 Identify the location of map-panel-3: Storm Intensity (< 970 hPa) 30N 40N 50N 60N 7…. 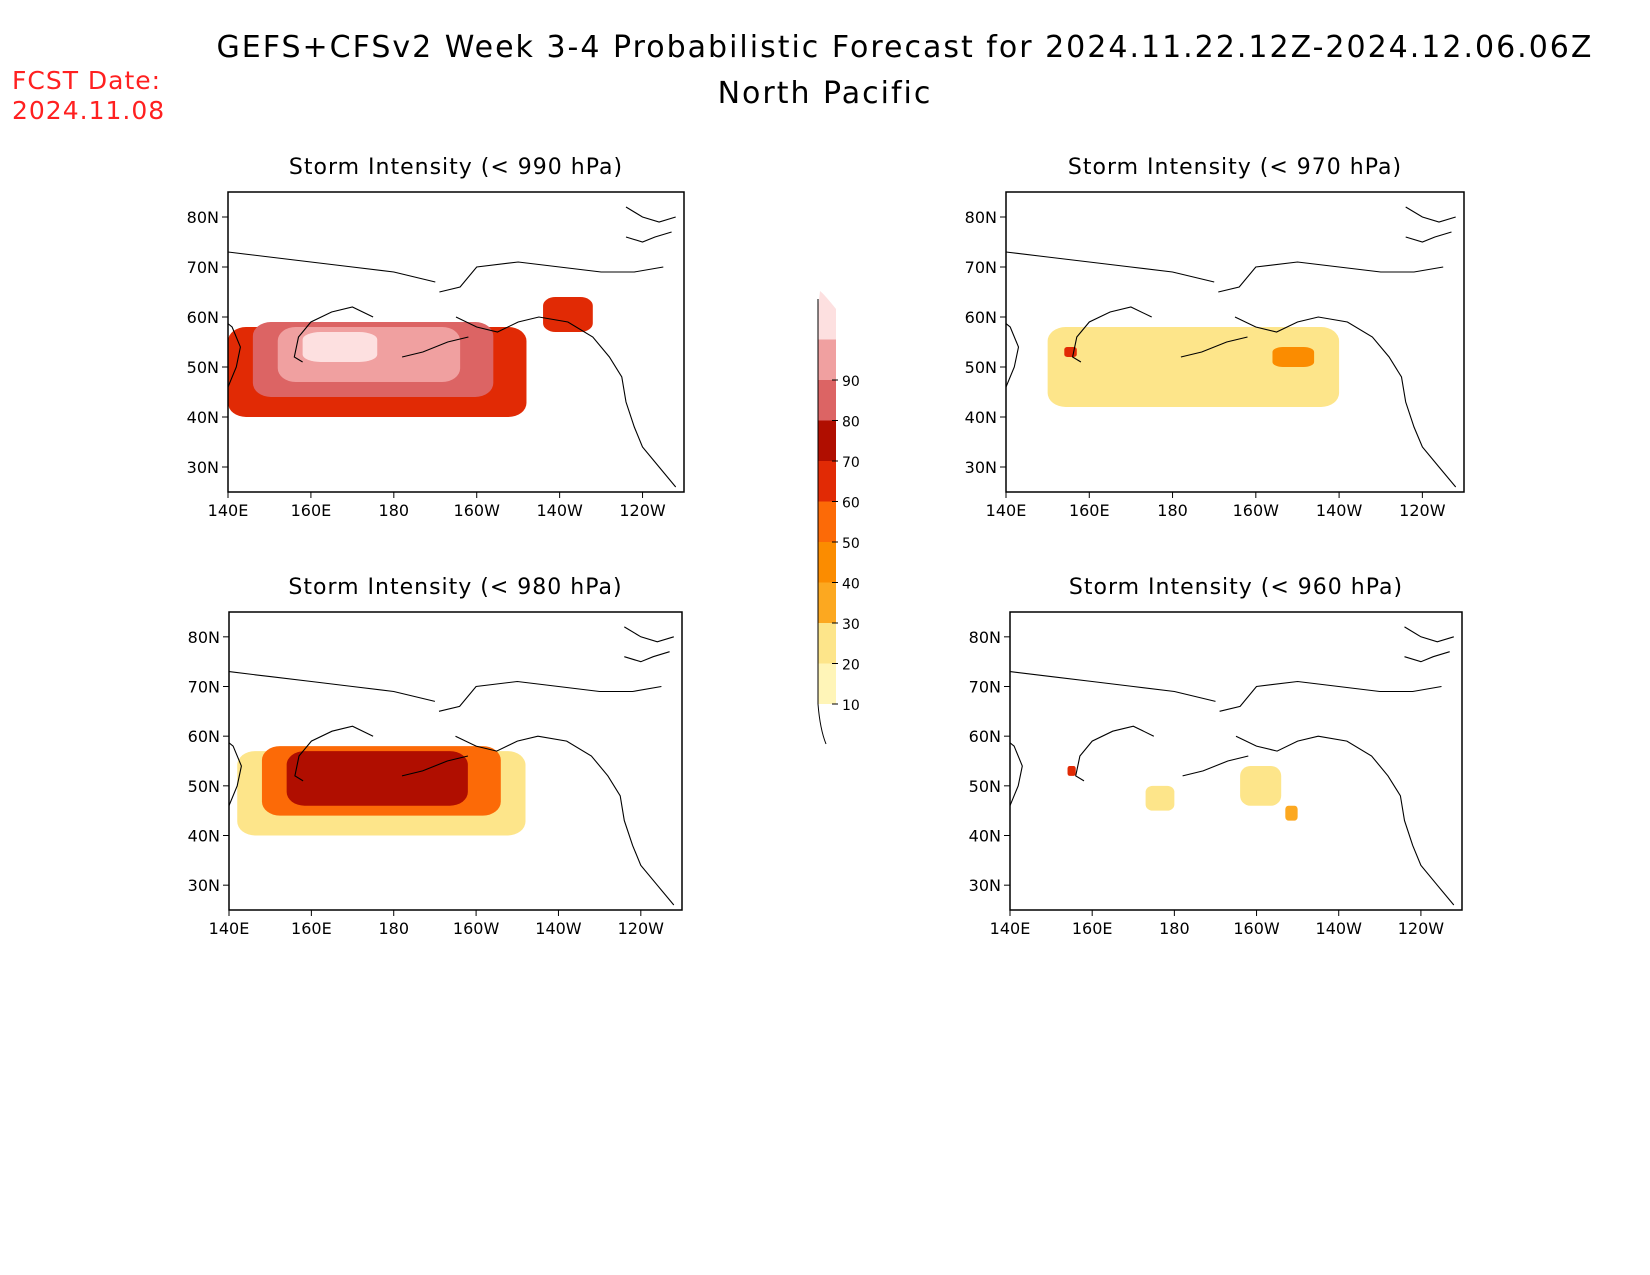
(1215, 337).